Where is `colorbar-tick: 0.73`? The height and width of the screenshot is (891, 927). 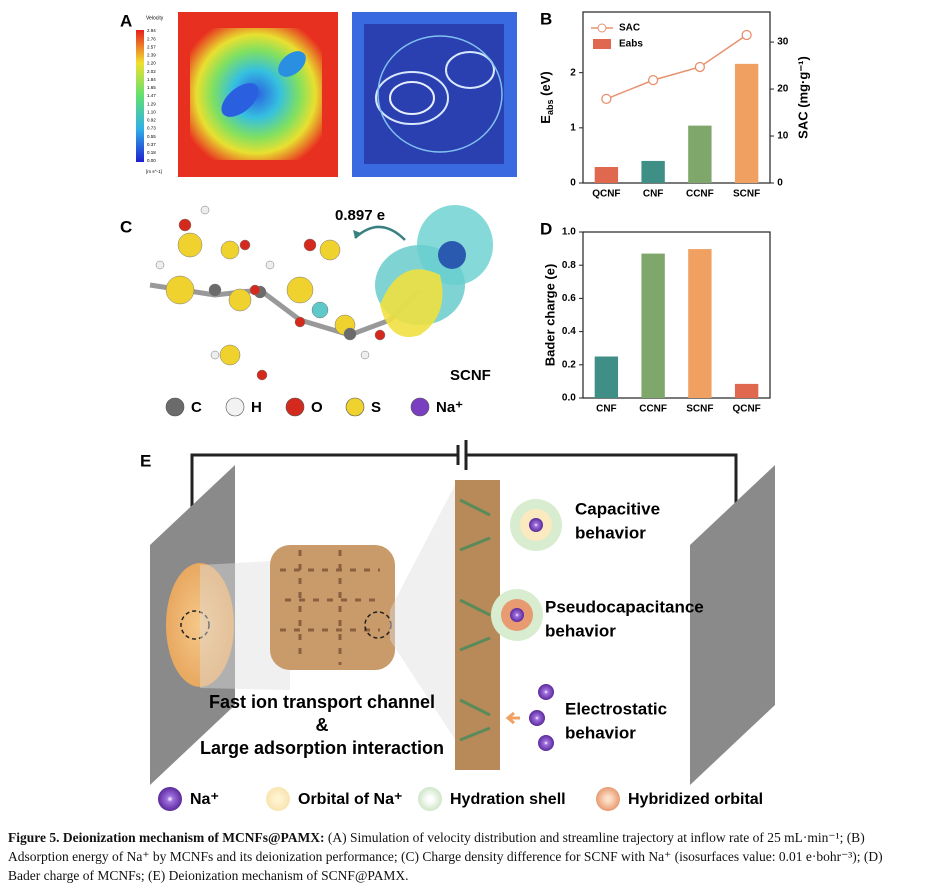 colorbar-tick: 0.73 is located at coordinates (151, 128).